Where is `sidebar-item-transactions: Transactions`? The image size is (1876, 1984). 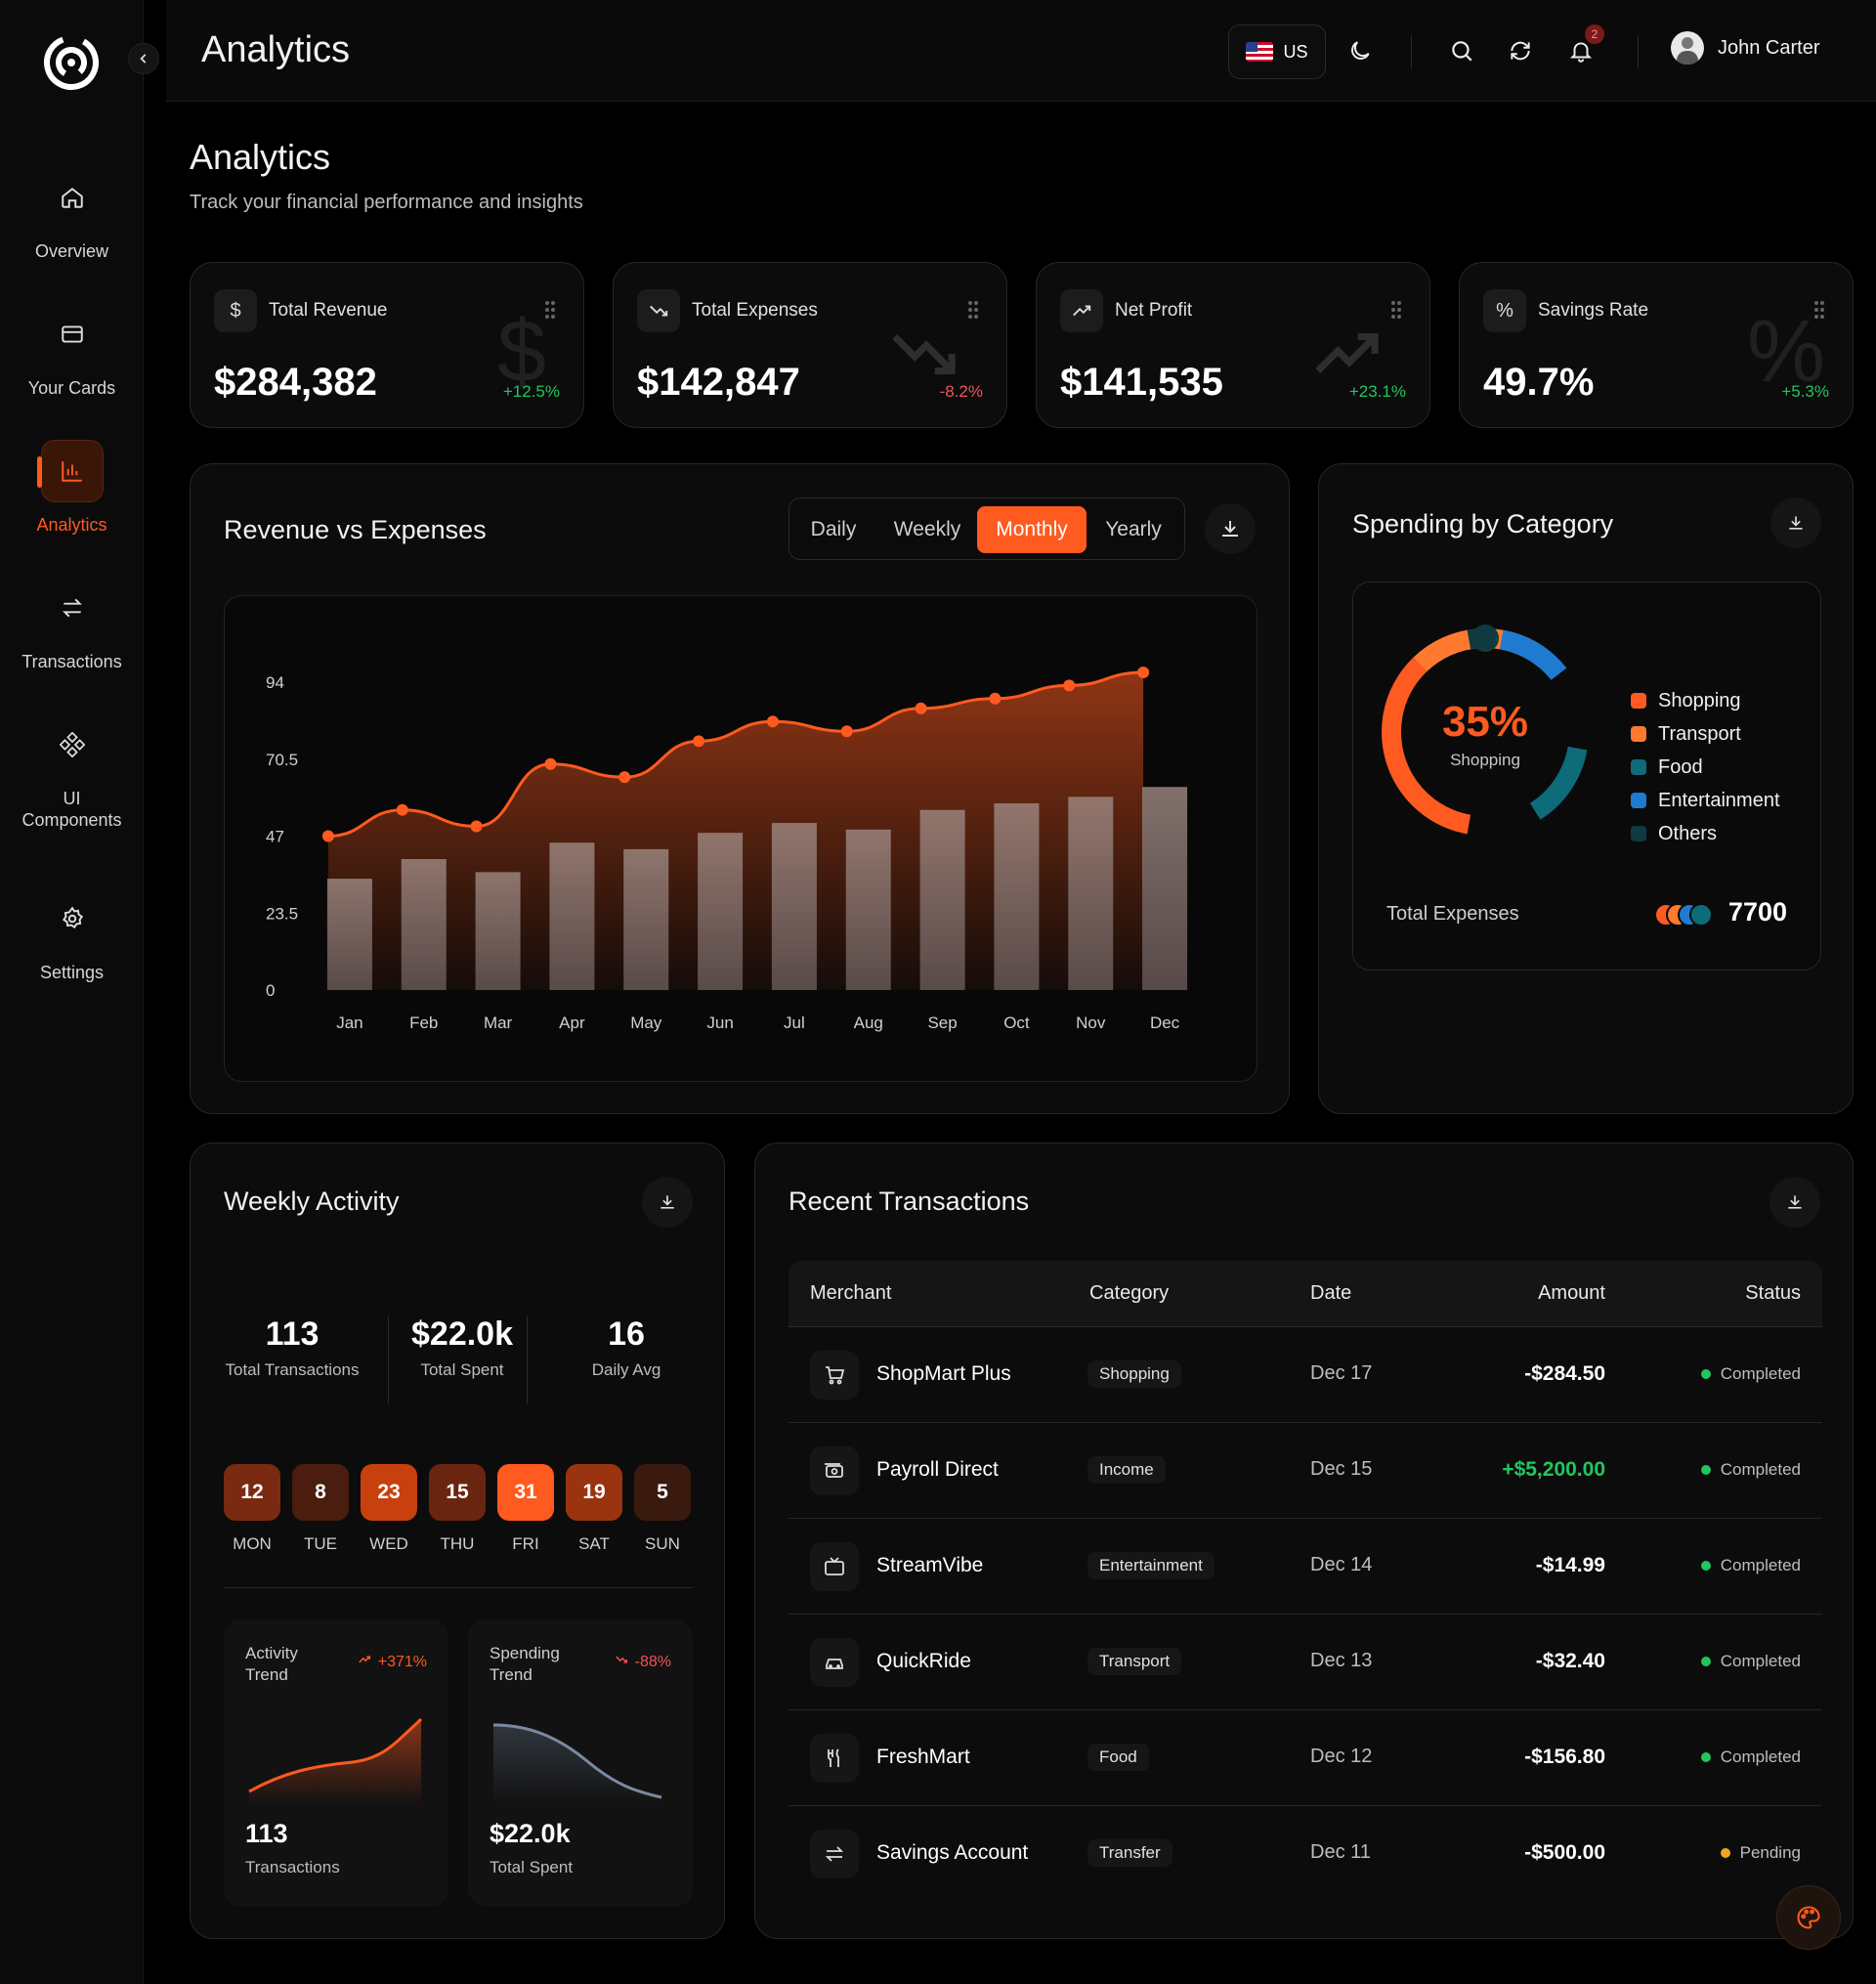
sidebar-item-transactions: Transactions is located at coordinates (72, 625).